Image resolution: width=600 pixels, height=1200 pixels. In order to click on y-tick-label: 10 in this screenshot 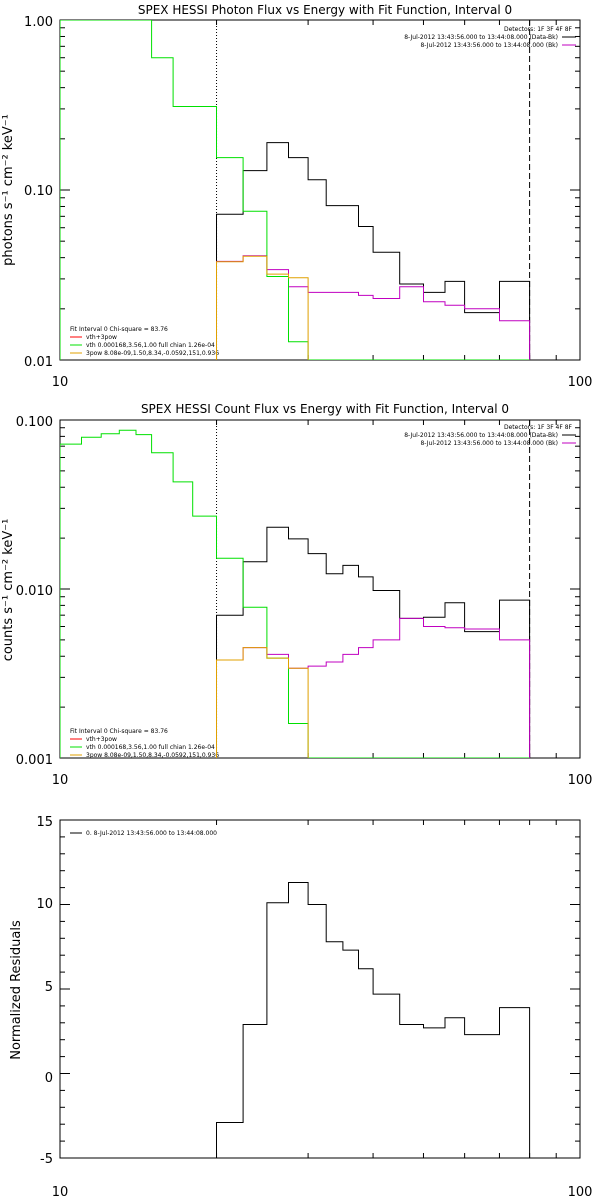, I will do `click(44, 904)`.